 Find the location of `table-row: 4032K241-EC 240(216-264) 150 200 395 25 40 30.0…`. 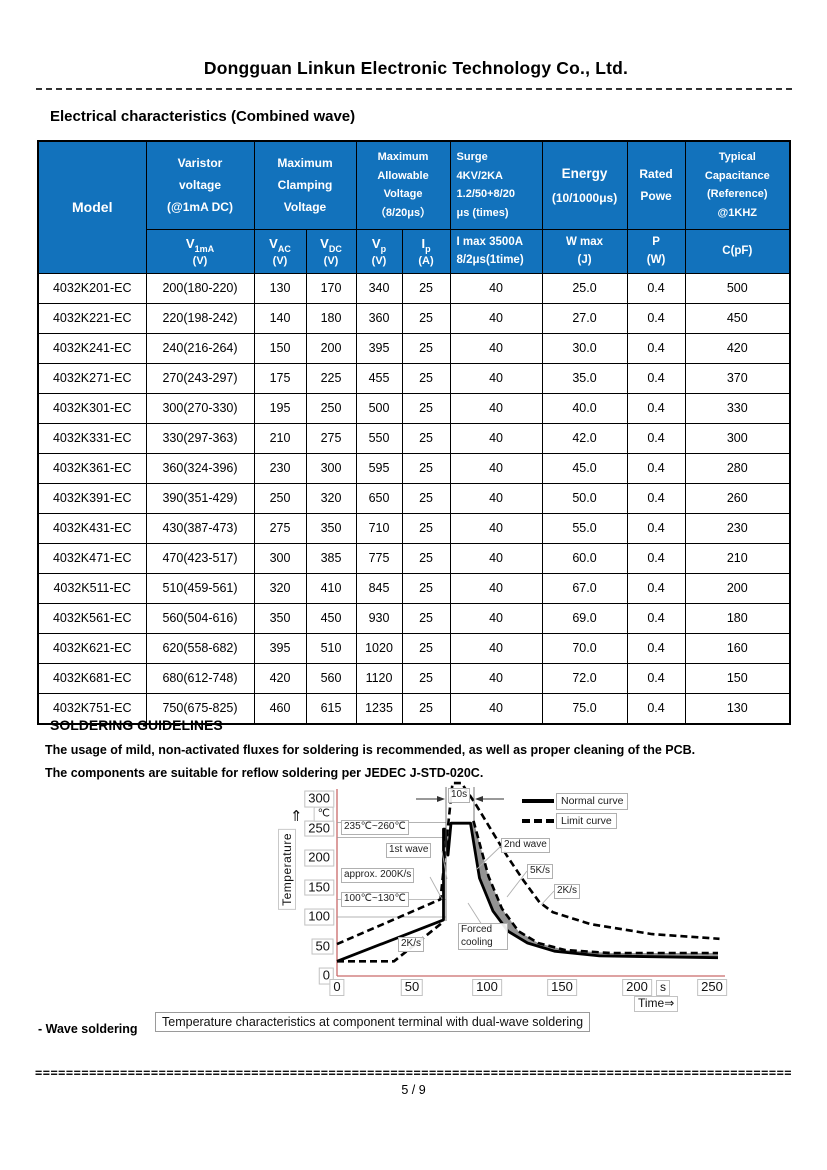

table-row: 4032K241-EC 240(216-264) 150 200 395 25 40 30.0… is located at coordinates (414, 348).